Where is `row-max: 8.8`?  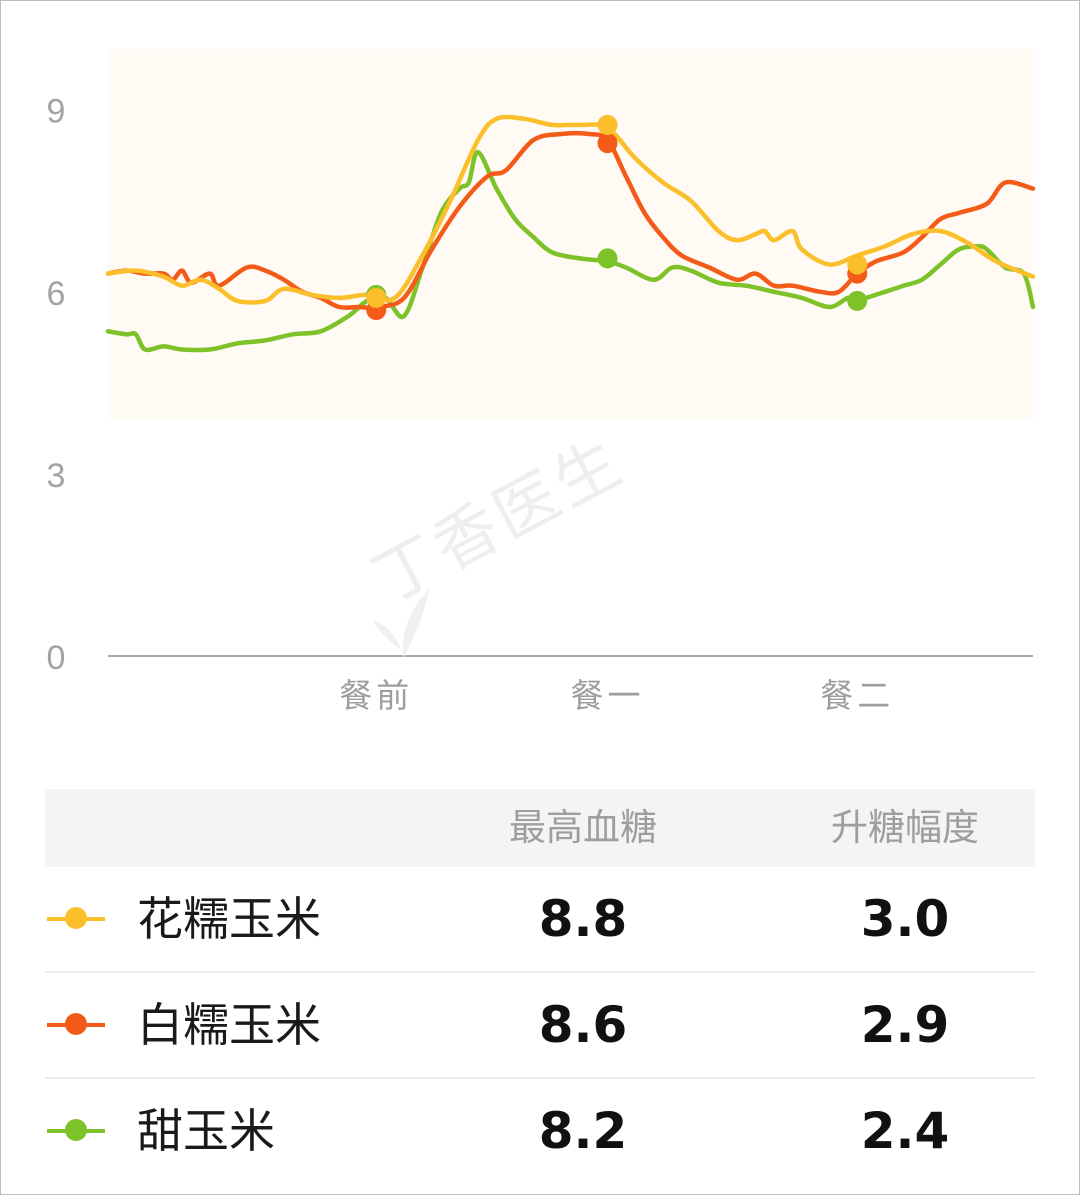
row-max: 8.8 is located at coordinates (583, 919).